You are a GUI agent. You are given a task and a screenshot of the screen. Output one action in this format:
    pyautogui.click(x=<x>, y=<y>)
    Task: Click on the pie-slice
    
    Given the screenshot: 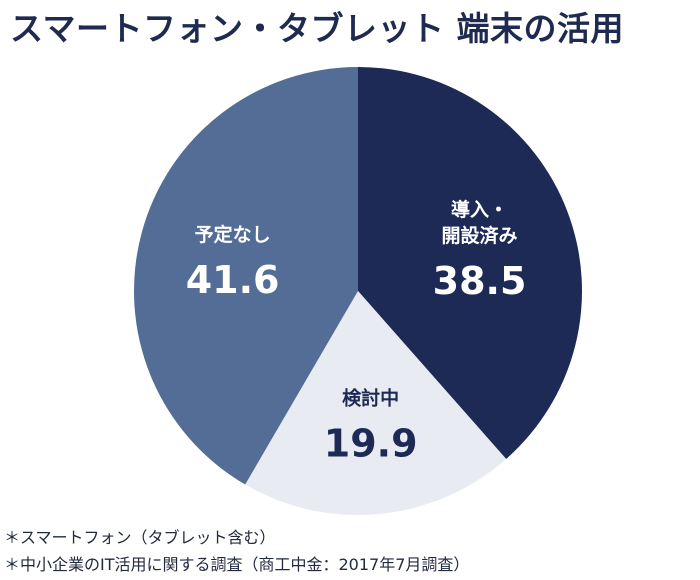 What is the action you would take?
    pyautogui.click(x=376, y=403)
    